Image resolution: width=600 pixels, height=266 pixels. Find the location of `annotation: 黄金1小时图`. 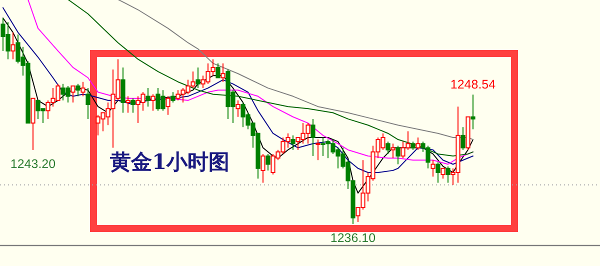

annotation: 黄金1小时图 is located at coordinates (170, 161).